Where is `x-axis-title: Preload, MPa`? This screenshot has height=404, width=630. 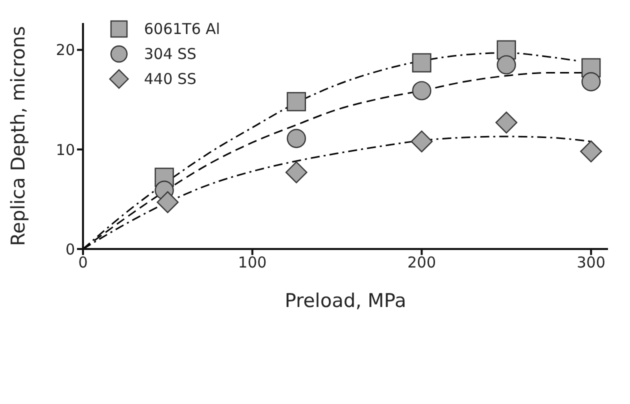
x-axis-title: Preload, MPa is located at coordinates (345, 301).